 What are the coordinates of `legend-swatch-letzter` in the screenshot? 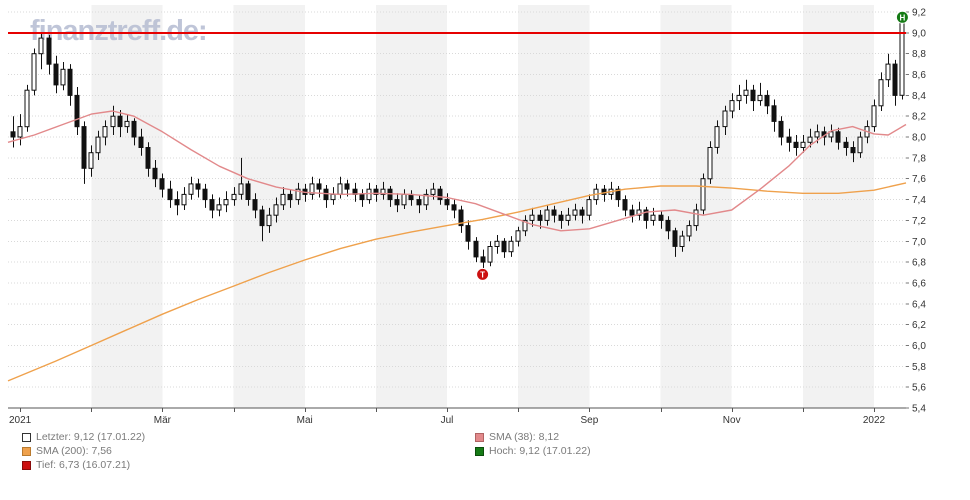 It's located at (26, 437).